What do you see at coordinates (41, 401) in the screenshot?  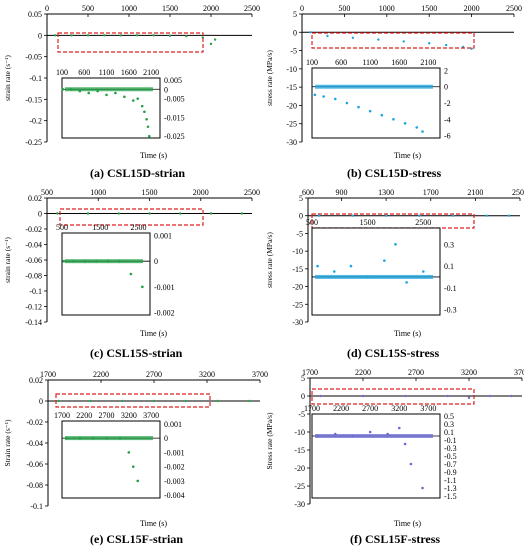 I see `y-tick-label-e-1: 0` at bounding box center [41, 401].